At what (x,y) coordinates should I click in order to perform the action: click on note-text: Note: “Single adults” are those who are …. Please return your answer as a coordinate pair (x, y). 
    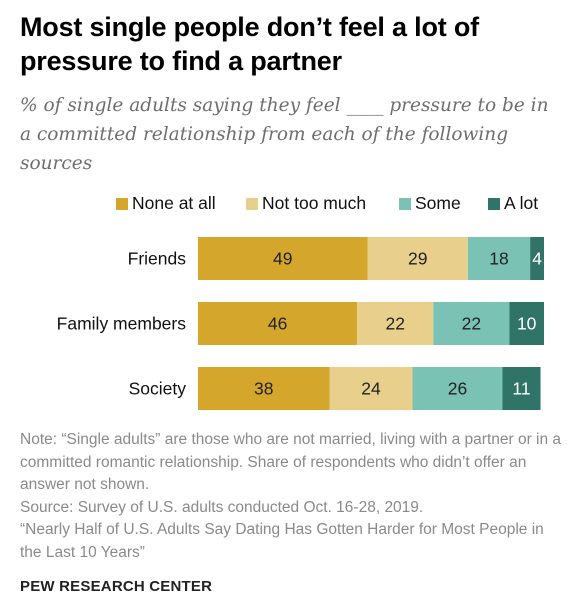
    Looking at the image, I should click on (291, 462).